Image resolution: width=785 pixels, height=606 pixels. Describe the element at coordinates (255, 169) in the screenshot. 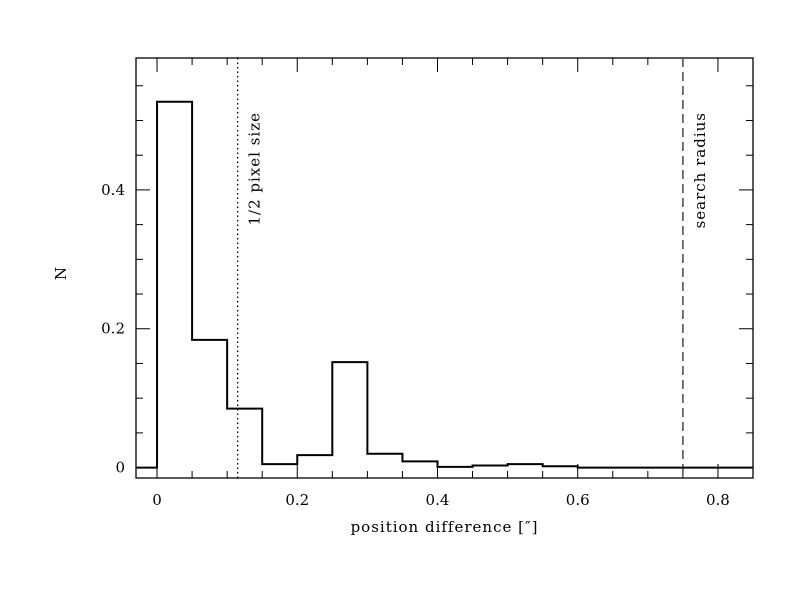

I see `reference-line-label: 1/2 pixel size` at that location.